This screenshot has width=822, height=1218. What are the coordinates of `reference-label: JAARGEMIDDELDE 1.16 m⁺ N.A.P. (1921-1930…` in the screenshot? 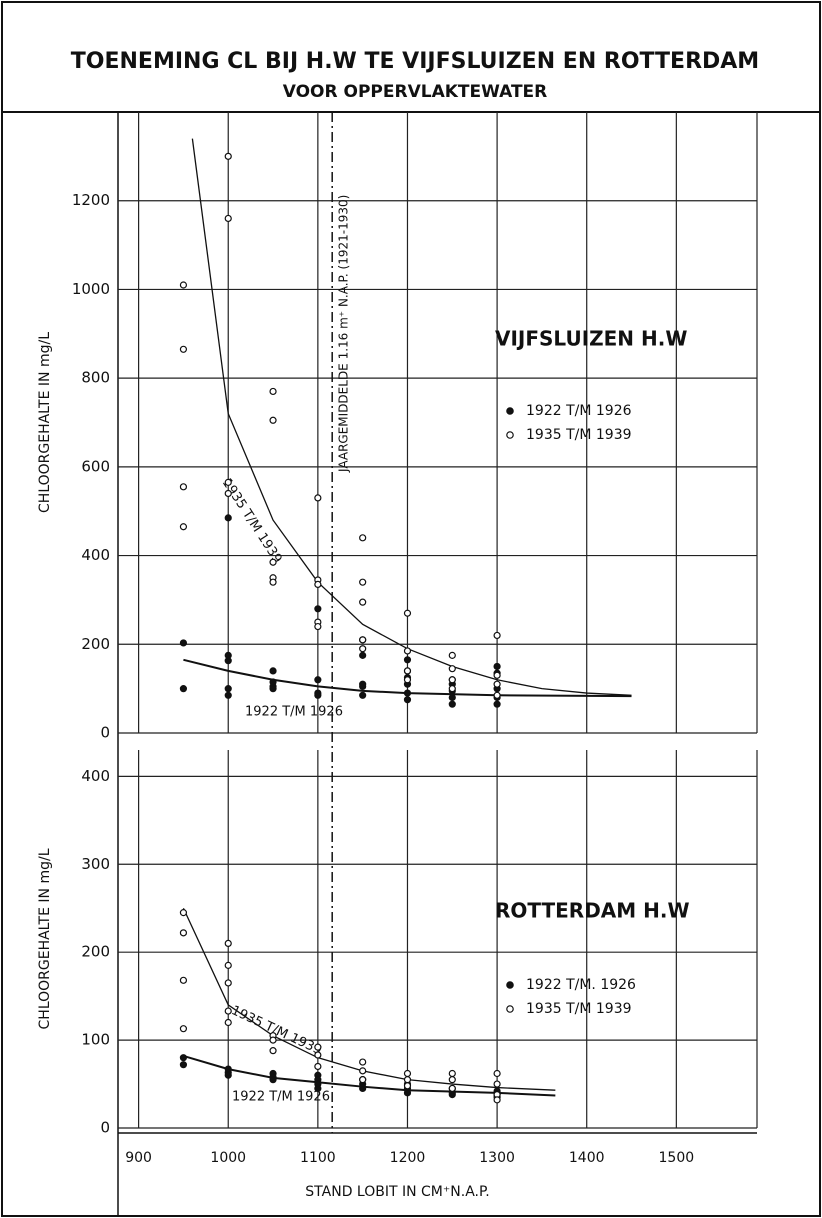 It's located at (344, 334).